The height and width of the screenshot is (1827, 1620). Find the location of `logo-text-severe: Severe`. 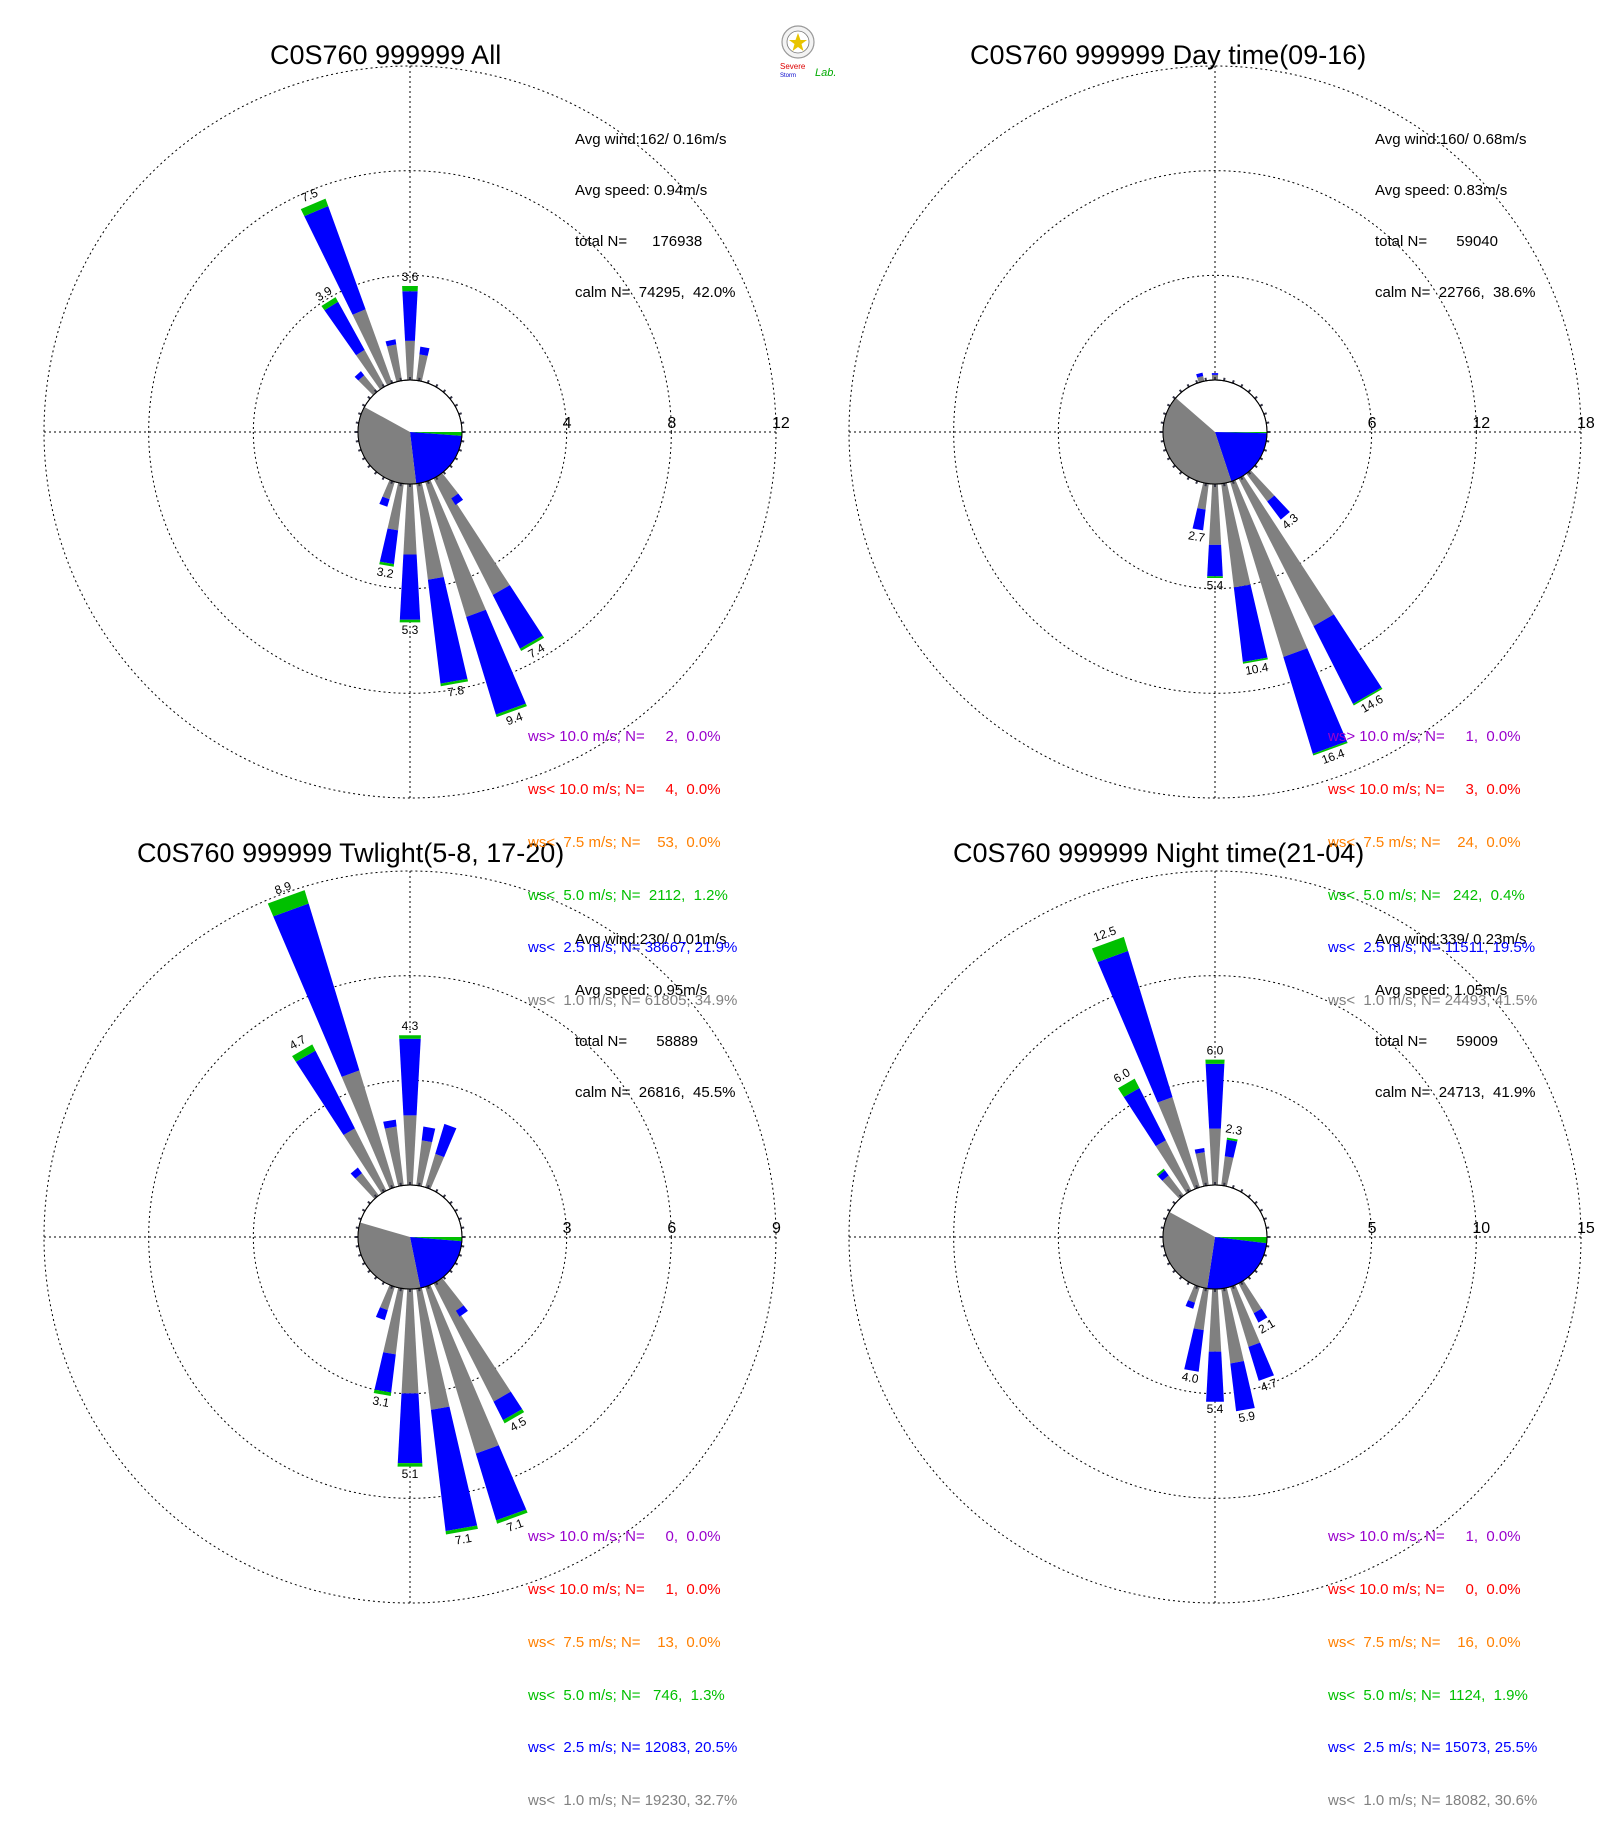

logo-text-severe: Severe is located at coordinates (793, 66).